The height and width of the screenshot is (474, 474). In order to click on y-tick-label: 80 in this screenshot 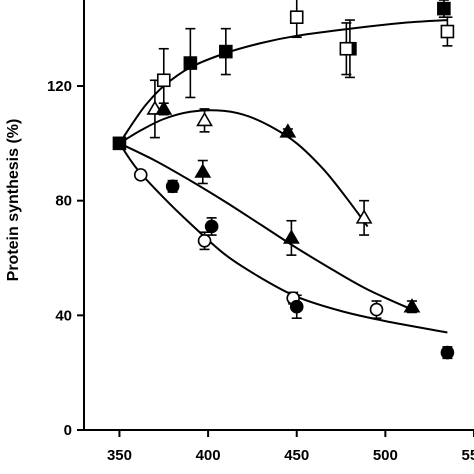, I will do `click(63, 201)`.